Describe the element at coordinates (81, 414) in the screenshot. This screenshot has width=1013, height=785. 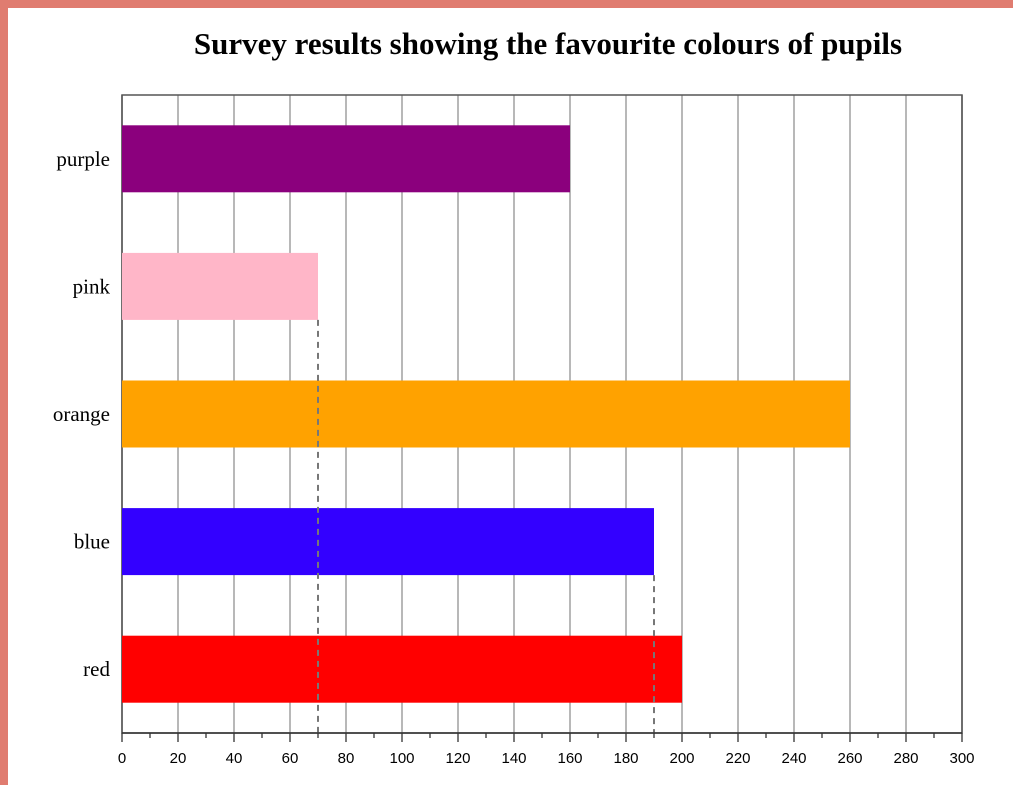
I see `category-label: orange` at that location.